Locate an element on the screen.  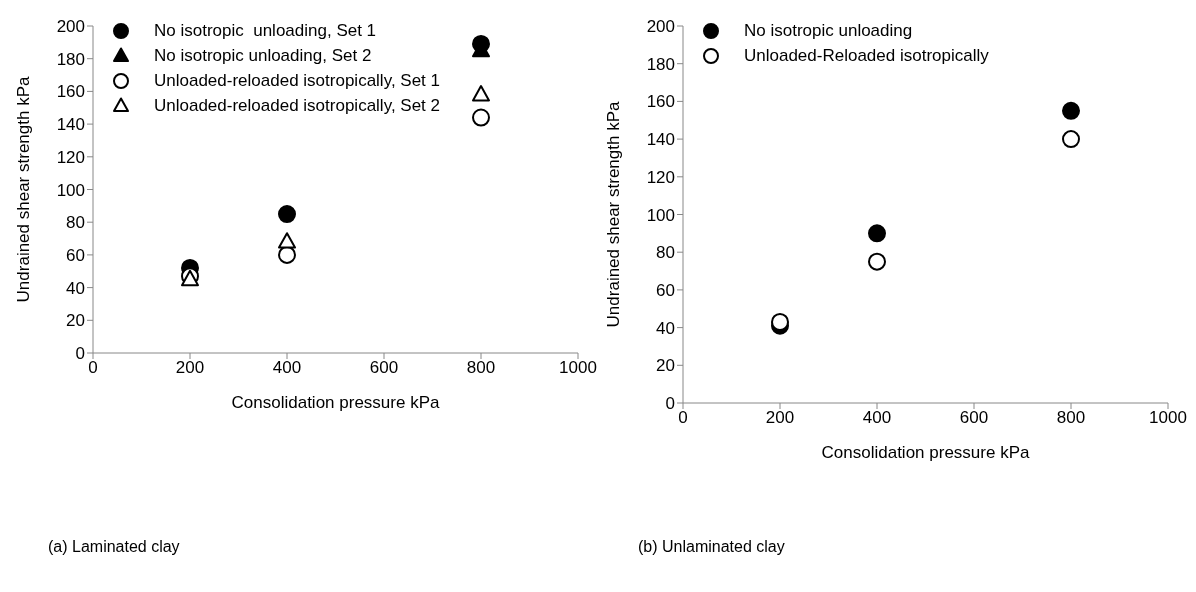
legend-label: No isotropic unloading, Set 2 is located at coordinates (263, 55).